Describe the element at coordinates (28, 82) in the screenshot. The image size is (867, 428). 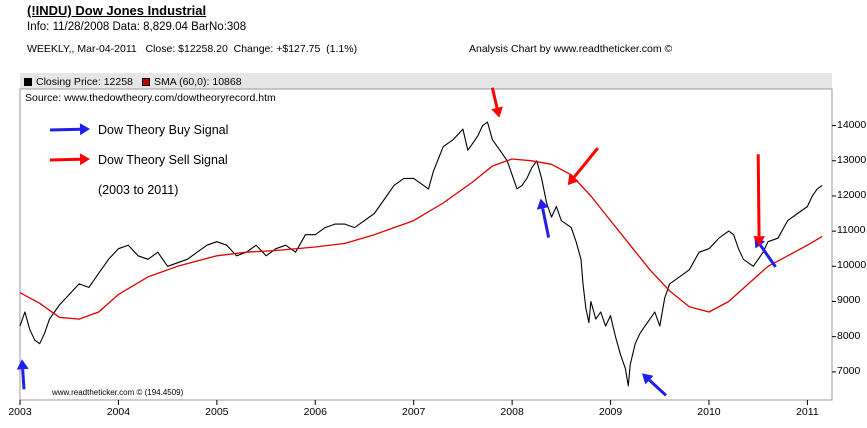
I see `closing-price-swatch` at that location.